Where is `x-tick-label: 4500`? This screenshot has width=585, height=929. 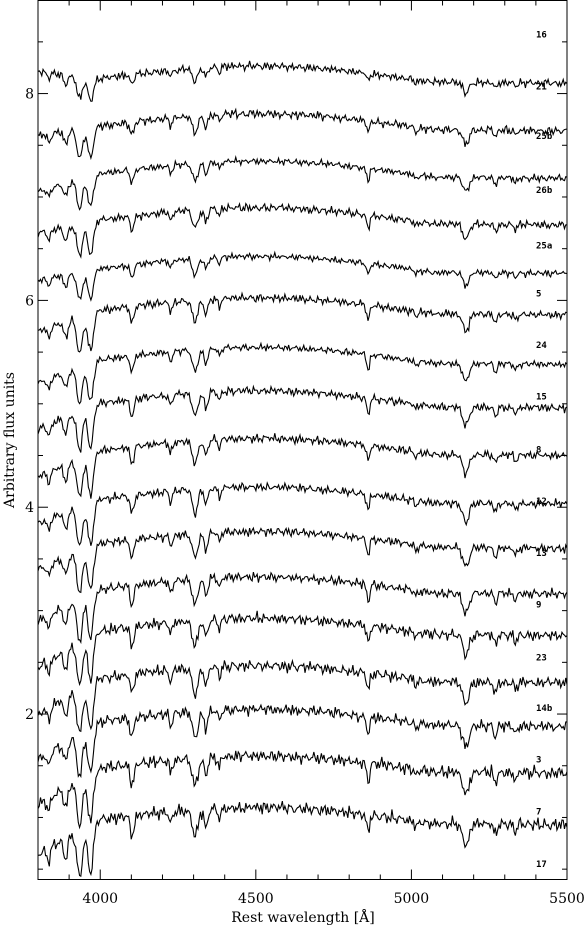 x-tick-label: 4500 is located at coordinates (256, 899).